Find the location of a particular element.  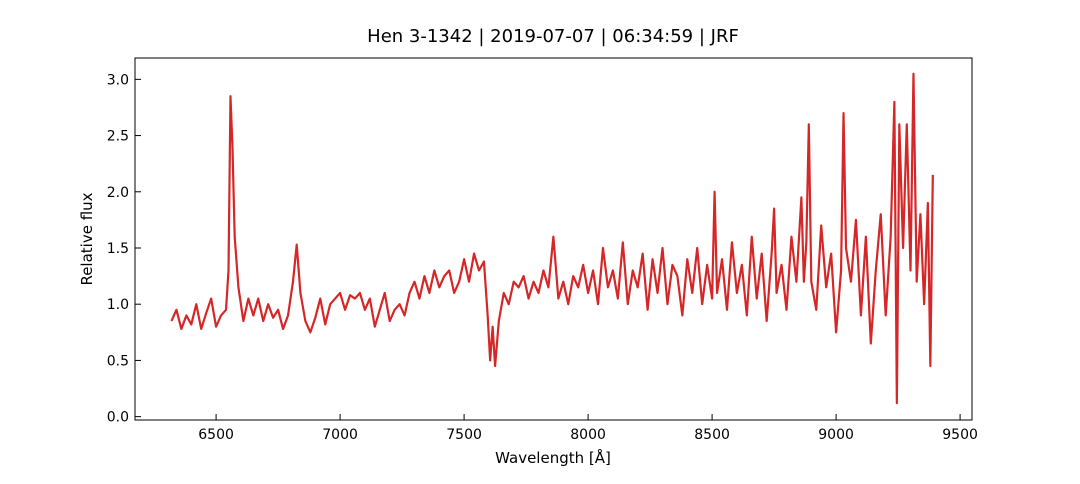

y-tick-label: 0.0 is located at coordinates (118, 418).